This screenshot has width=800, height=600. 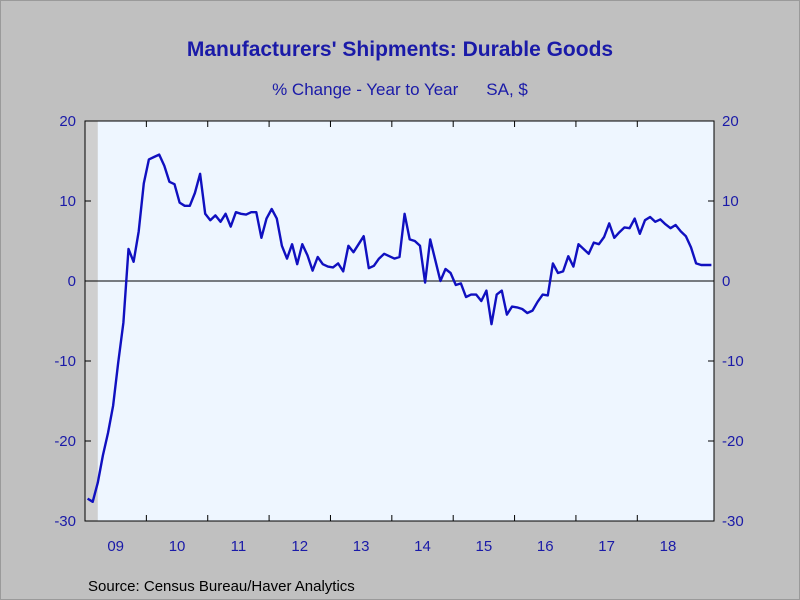 What do you see at coordinates (72, 281) in the screenshot?
I see `y-tick-label-left: 0` at bounding box center [72, 281].